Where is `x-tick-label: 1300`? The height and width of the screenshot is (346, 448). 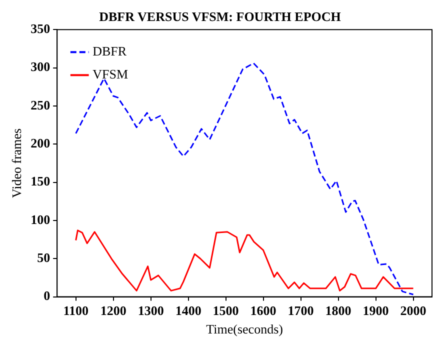 x-tick-label: 1300 is located at coordinates (151, 310).